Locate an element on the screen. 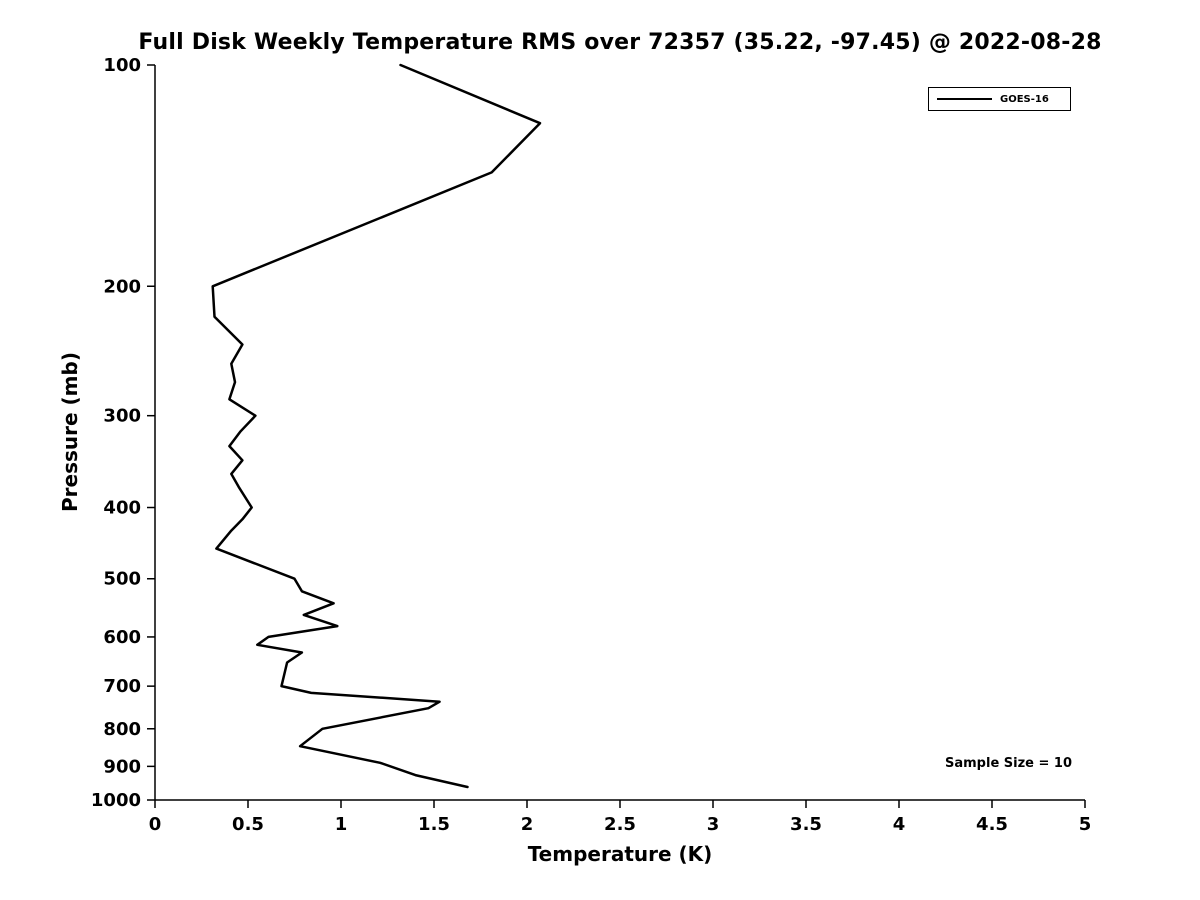  x-tick-label: 0.5 is located at coordinates (248, 824).